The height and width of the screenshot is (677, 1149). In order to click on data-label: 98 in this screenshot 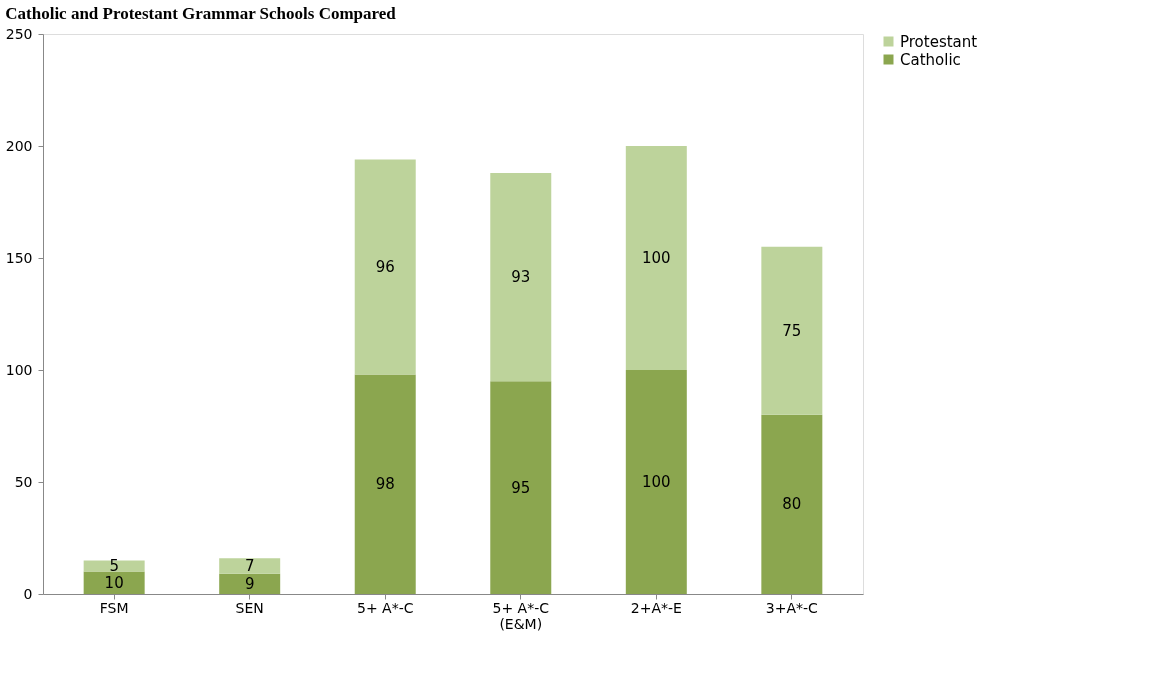, I will do `click(385, 484)`.